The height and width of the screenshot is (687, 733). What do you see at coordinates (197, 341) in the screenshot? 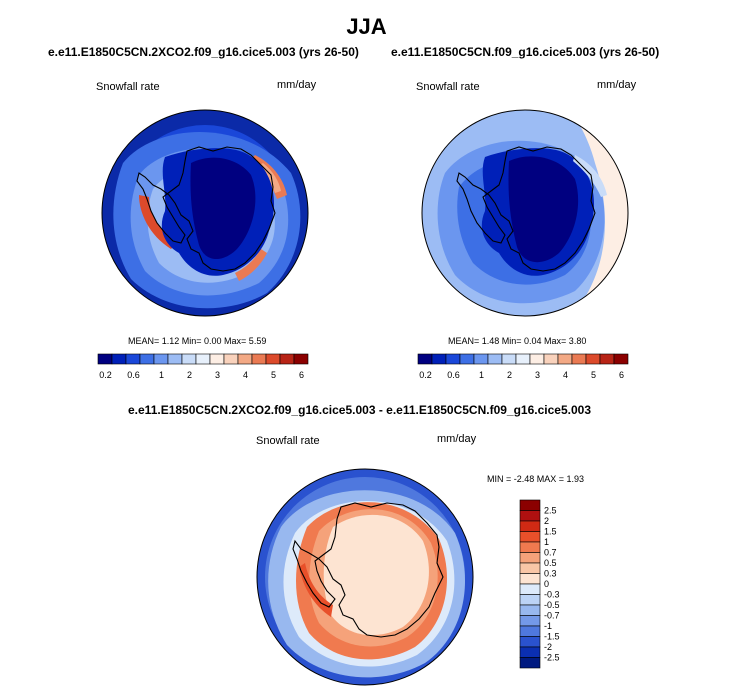
I see `panel1-stats: MEAN= 1.12 Min= 0.00 Max= 5.59` at bounding box center [197, 341].